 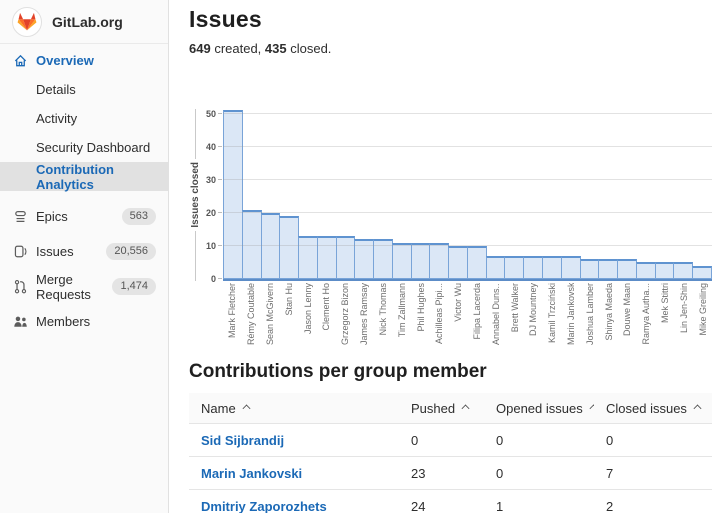 What do you see at coordinates (232, 311) in the screenshot?
I see `x-axis-label: Mark Fletcher` at bounding box center [232, 311].